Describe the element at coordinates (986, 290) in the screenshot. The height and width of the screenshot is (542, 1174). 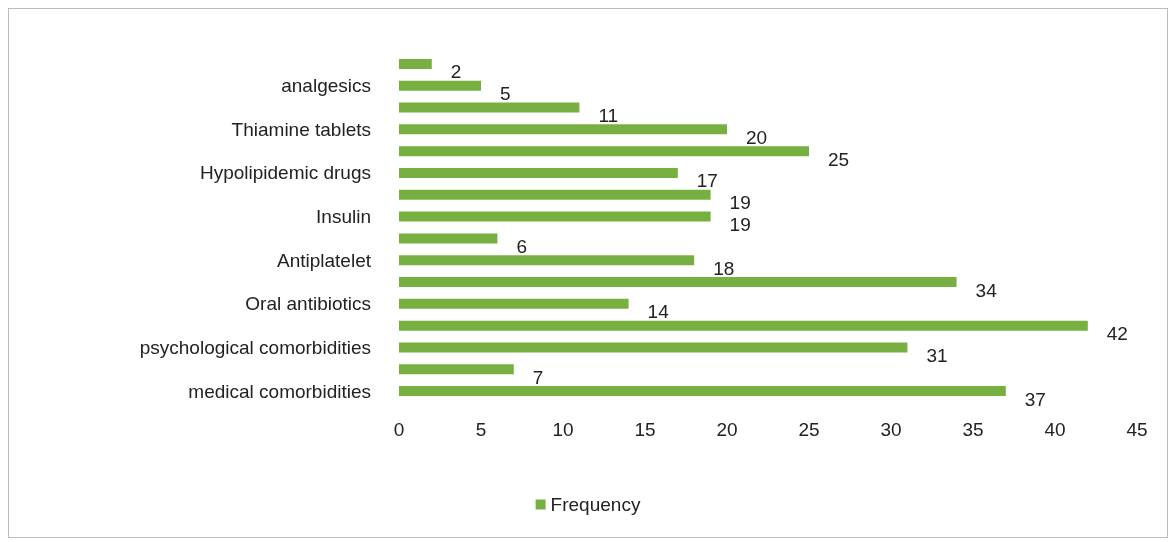
I see `data-label: 34` at that location.